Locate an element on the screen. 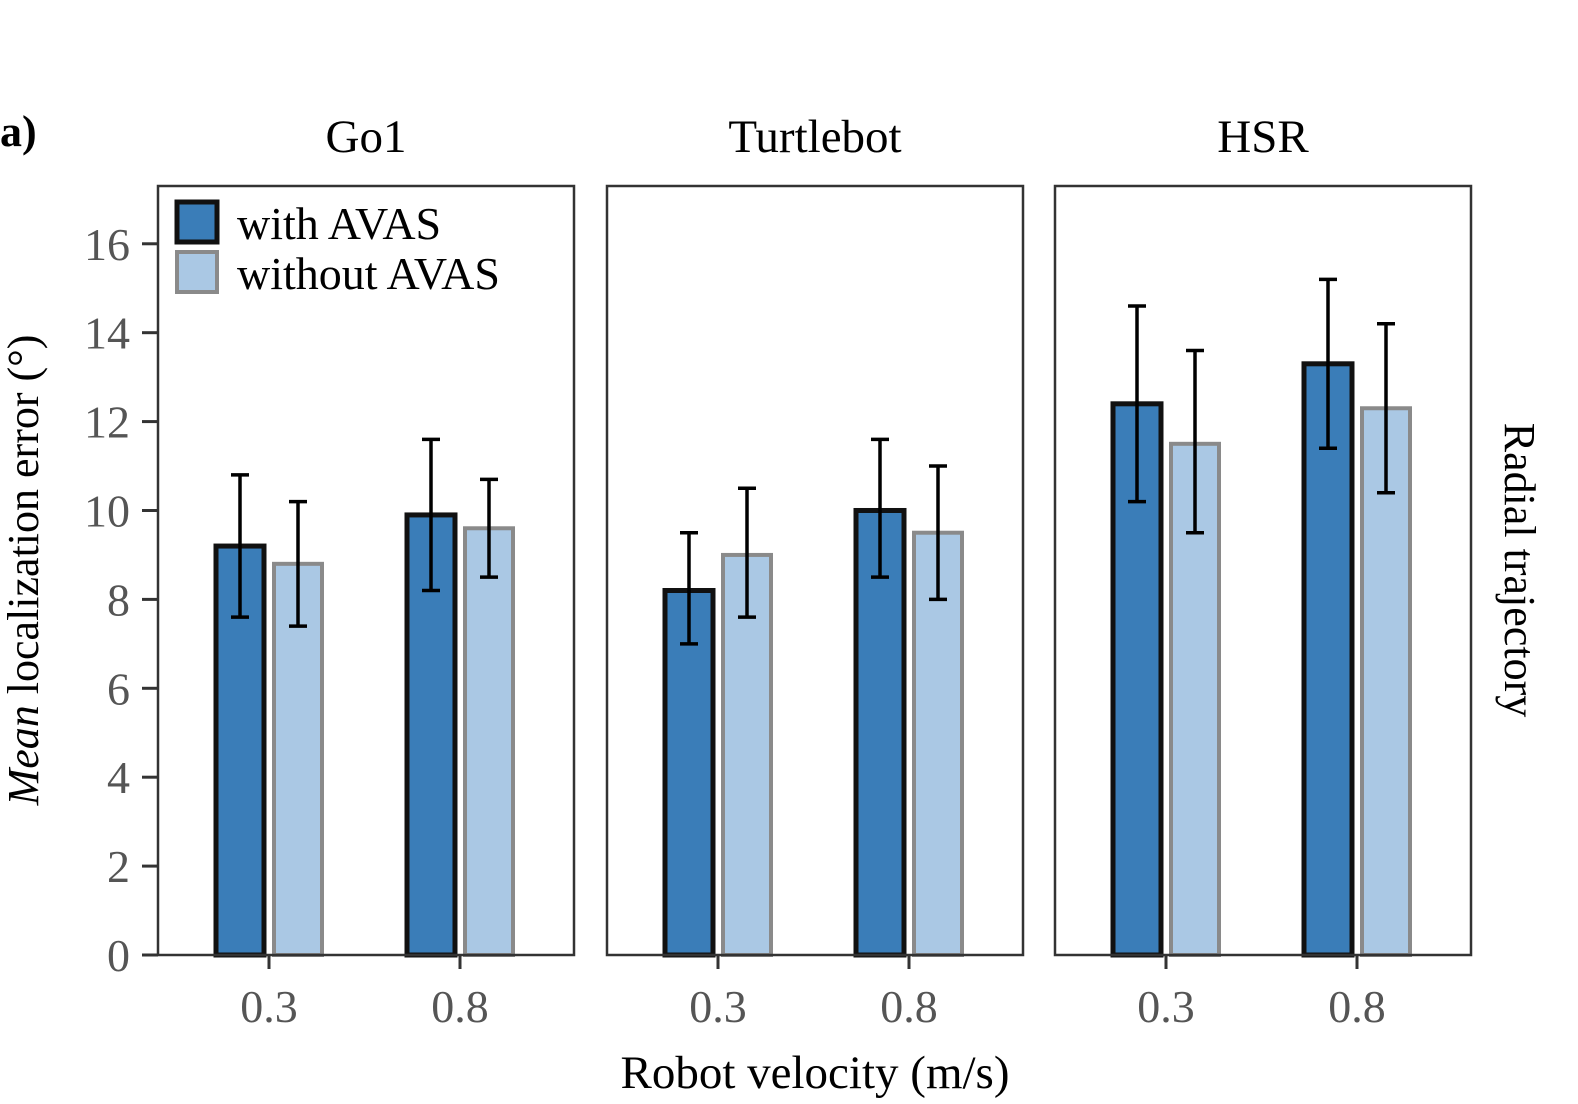  x-axis-label: Robot velocity (m/s) is located at coordinates (814, 1073).